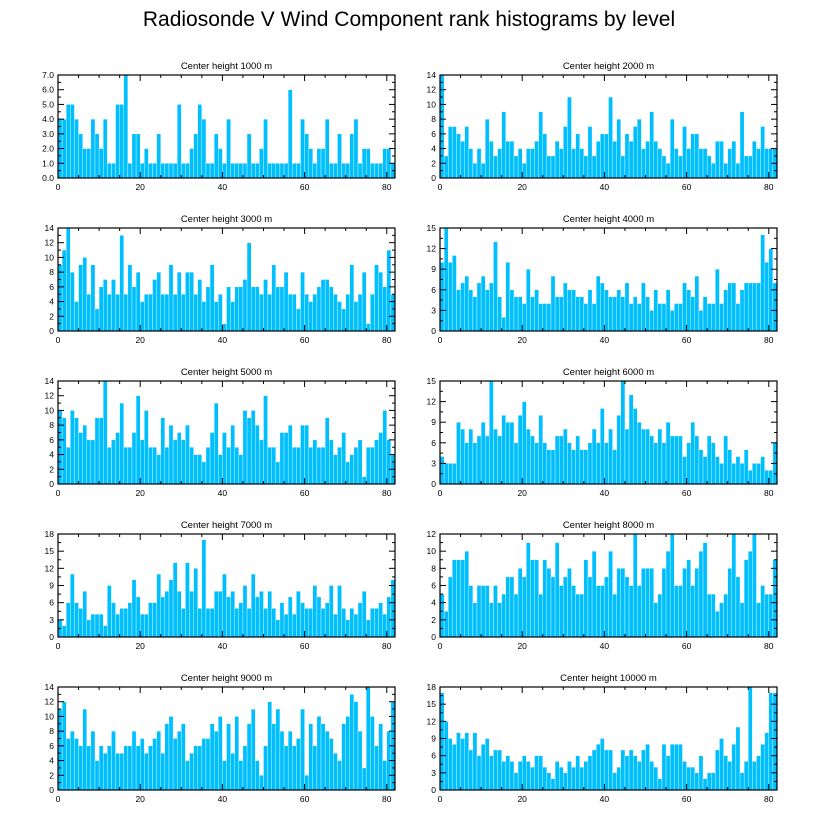  What do you see at coordinates (51, 637) in the screenshot?
I see `y-tick-label: 0` at bounding box center [51, 637].